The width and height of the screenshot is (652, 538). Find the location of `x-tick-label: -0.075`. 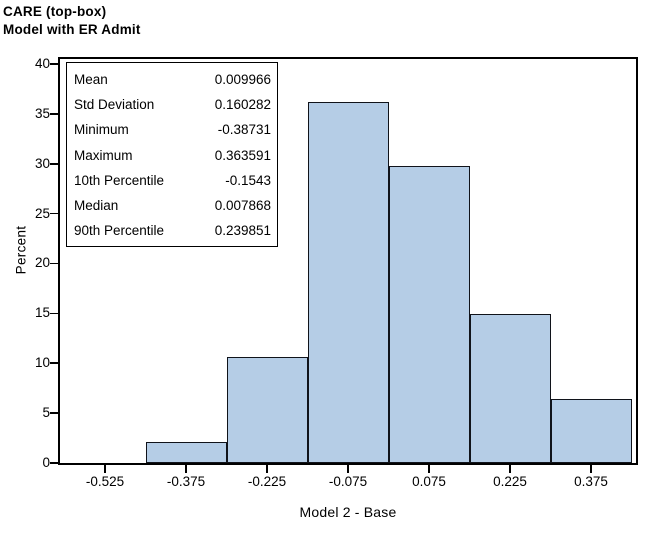

x-tick-label: -0.075 is located at coordinates (348, 481).